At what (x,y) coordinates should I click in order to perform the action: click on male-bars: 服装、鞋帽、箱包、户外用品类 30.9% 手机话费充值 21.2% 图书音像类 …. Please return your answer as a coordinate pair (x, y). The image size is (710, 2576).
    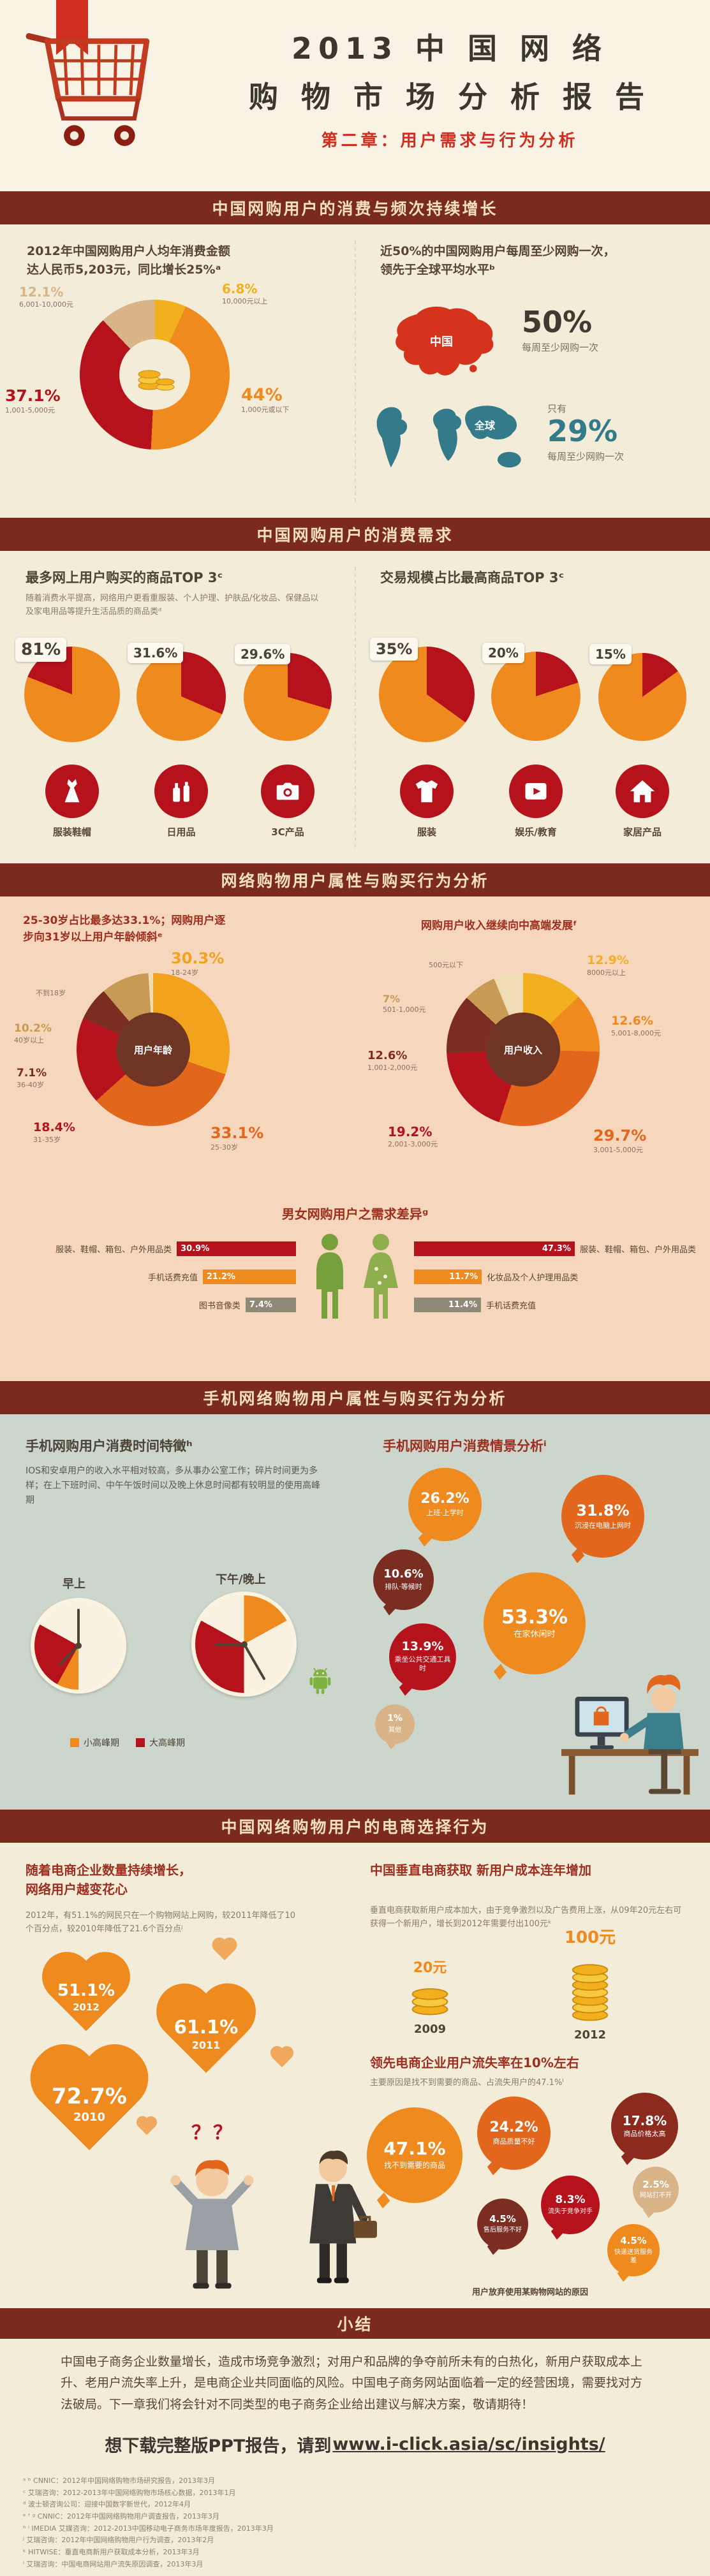
    Looking at the image, I should click on (152, 1276).